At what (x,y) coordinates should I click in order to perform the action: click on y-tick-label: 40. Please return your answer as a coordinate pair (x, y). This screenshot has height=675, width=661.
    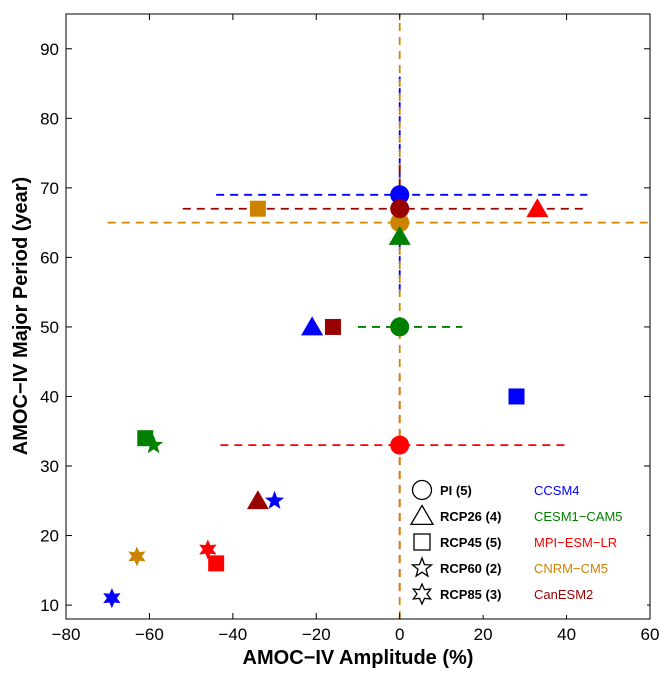
    Looking at the image, I should click on (49, 396).